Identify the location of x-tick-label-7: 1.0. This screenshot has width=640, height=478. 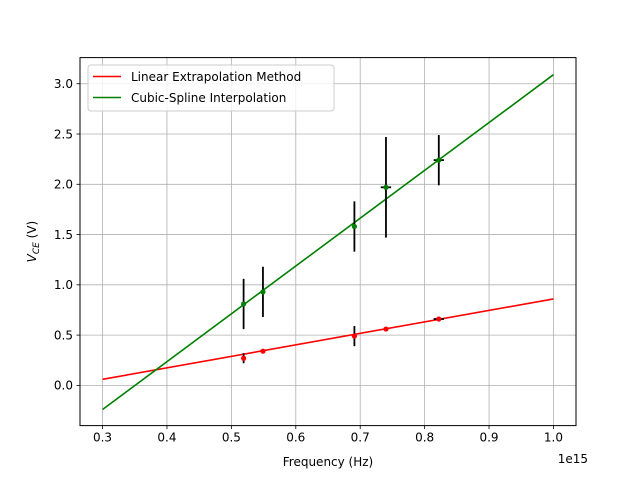
(553, 438).